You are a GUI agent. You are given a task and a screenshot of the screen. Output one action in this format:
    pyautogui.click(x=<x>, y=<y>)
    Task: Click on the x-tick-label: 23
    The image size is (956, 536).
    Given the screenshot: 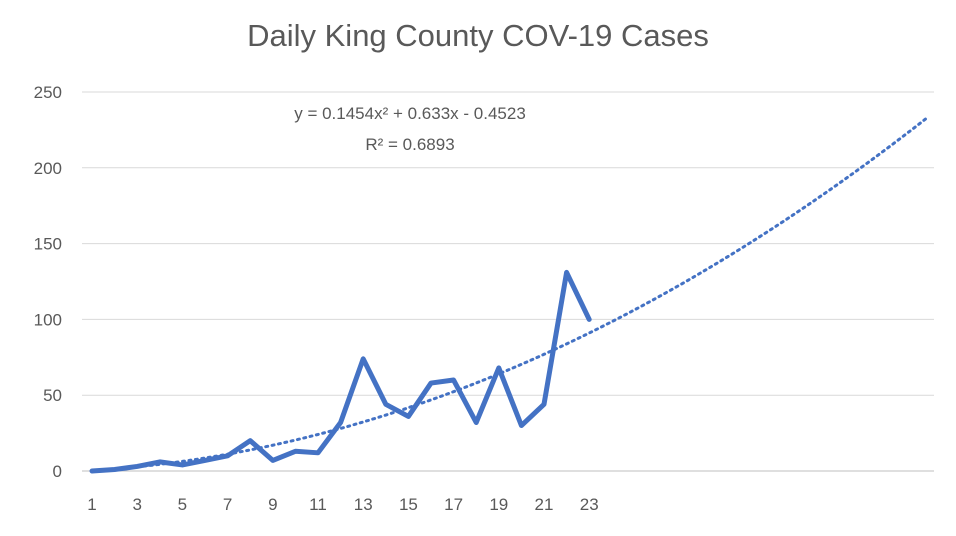 What is the action you would take?
    pyautogui.click(x=589, y=504)
    